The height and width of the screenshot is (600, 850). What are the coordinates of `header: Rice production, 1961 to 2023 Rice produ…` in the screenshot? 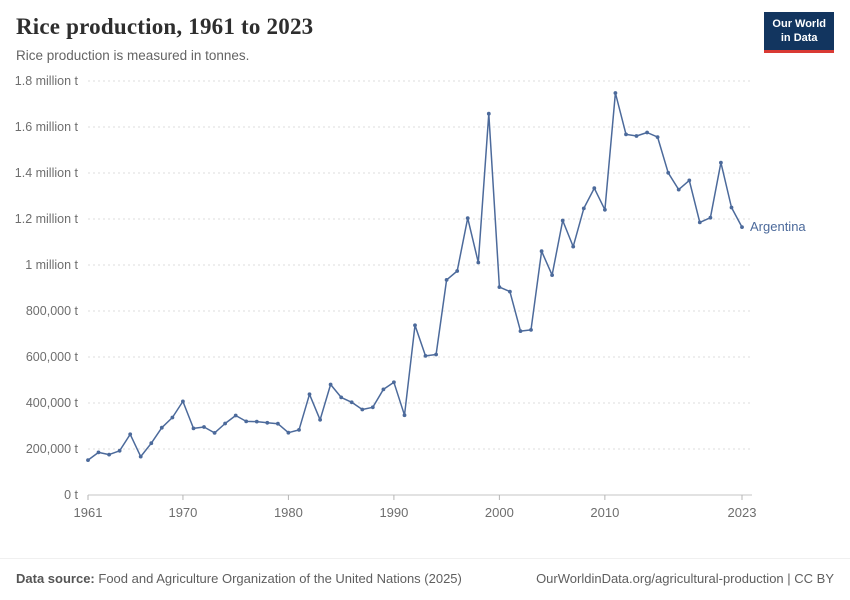 It's located at (425, 31).